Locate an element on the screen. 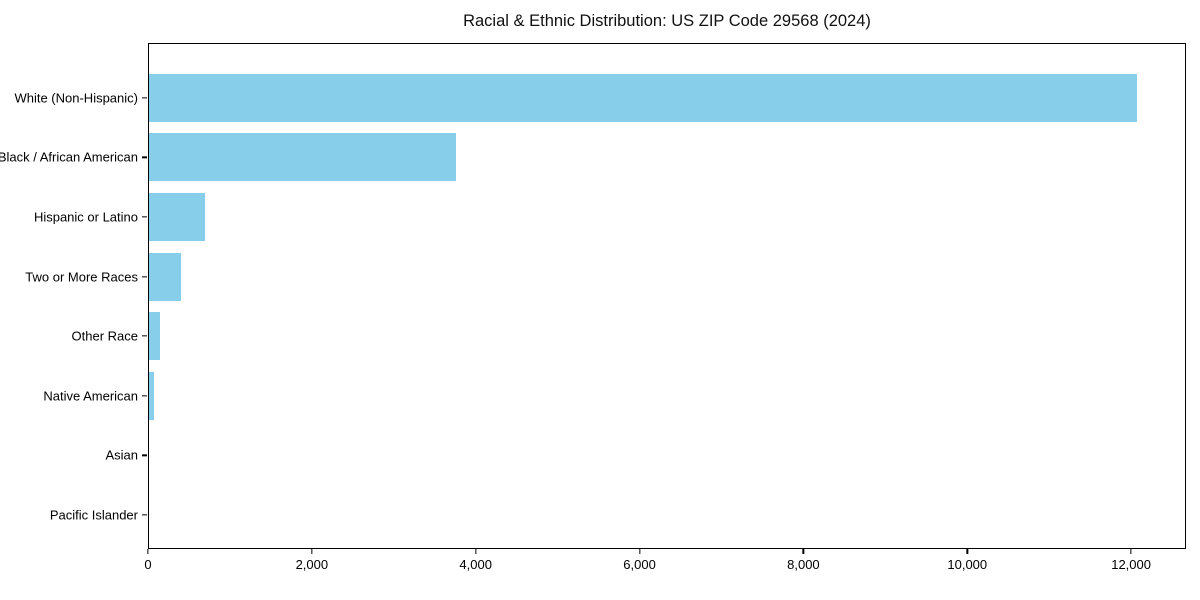  bar-row: Native American is located at coordinates (614, 396).